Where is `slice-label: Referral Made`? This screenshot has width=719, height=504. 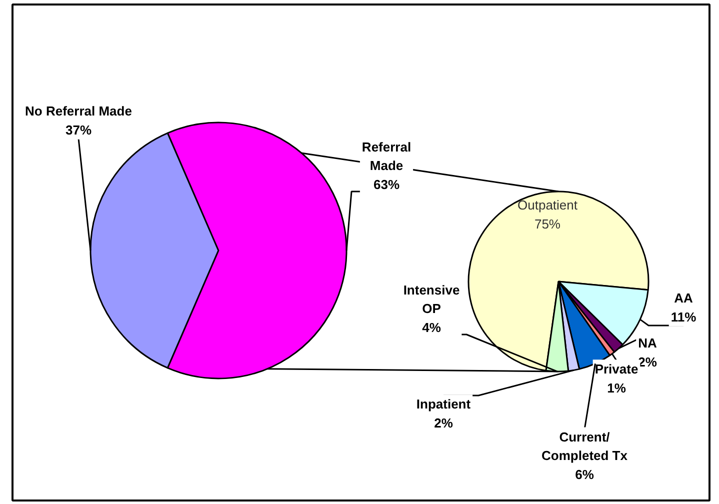
slice-label: Referral Made is located at coordinates (387, 156).